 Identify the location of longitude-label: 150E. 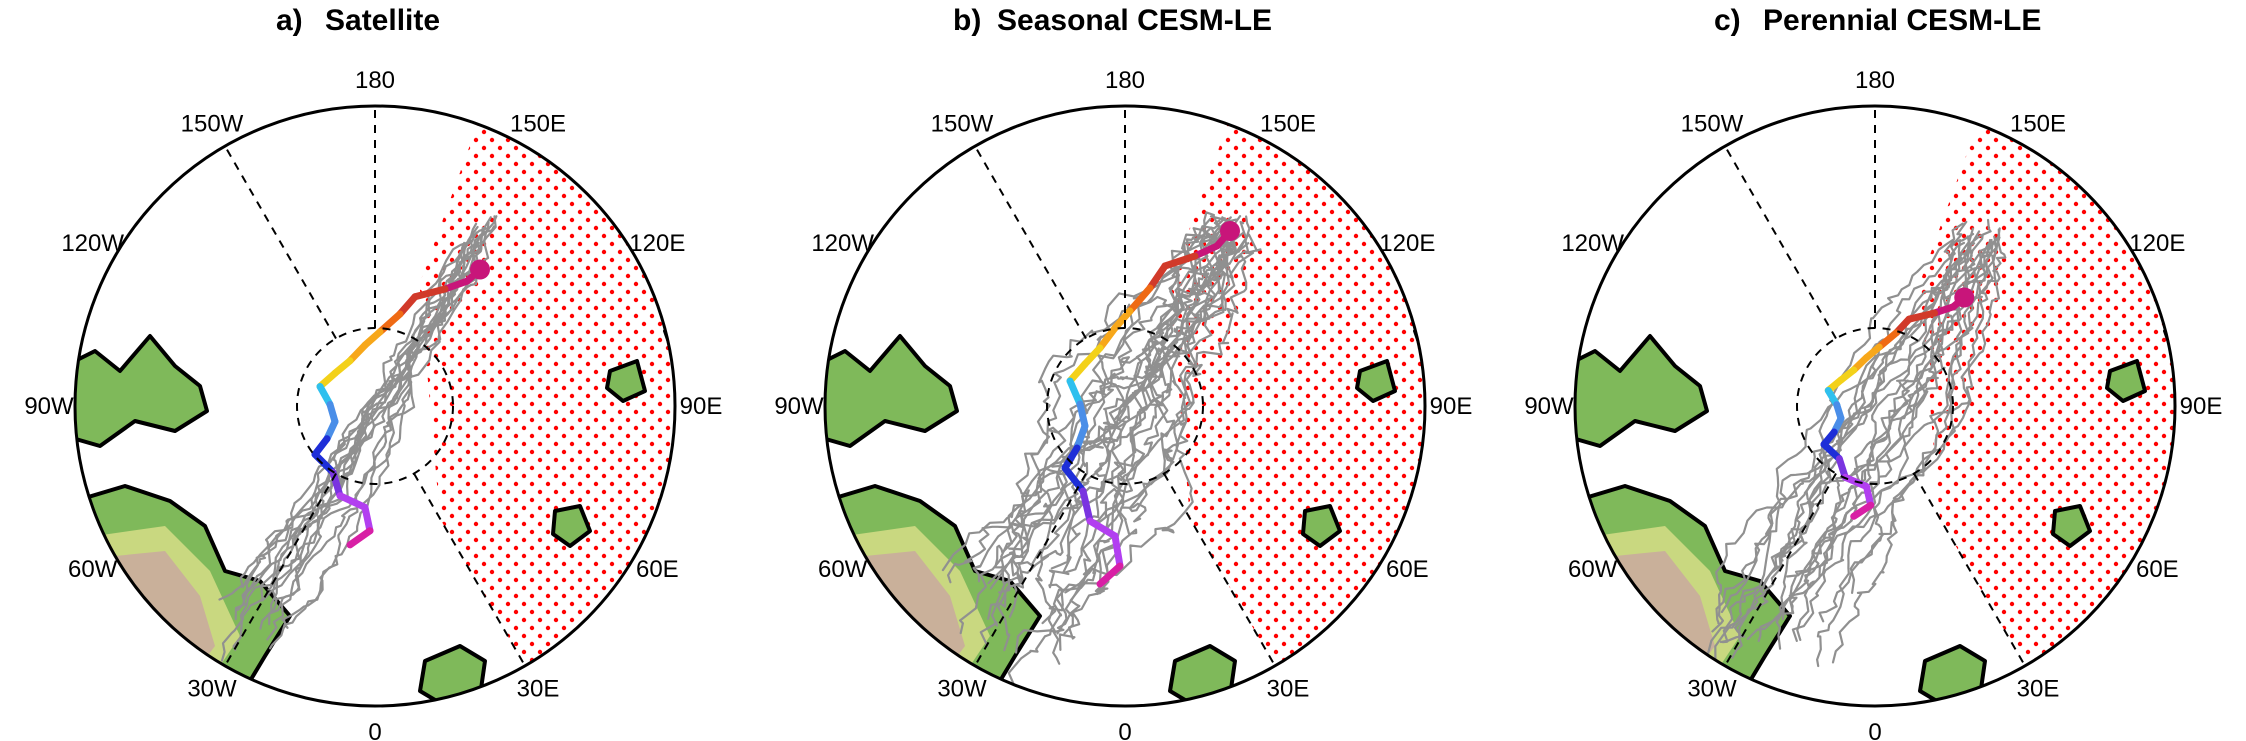
(1288, 124).